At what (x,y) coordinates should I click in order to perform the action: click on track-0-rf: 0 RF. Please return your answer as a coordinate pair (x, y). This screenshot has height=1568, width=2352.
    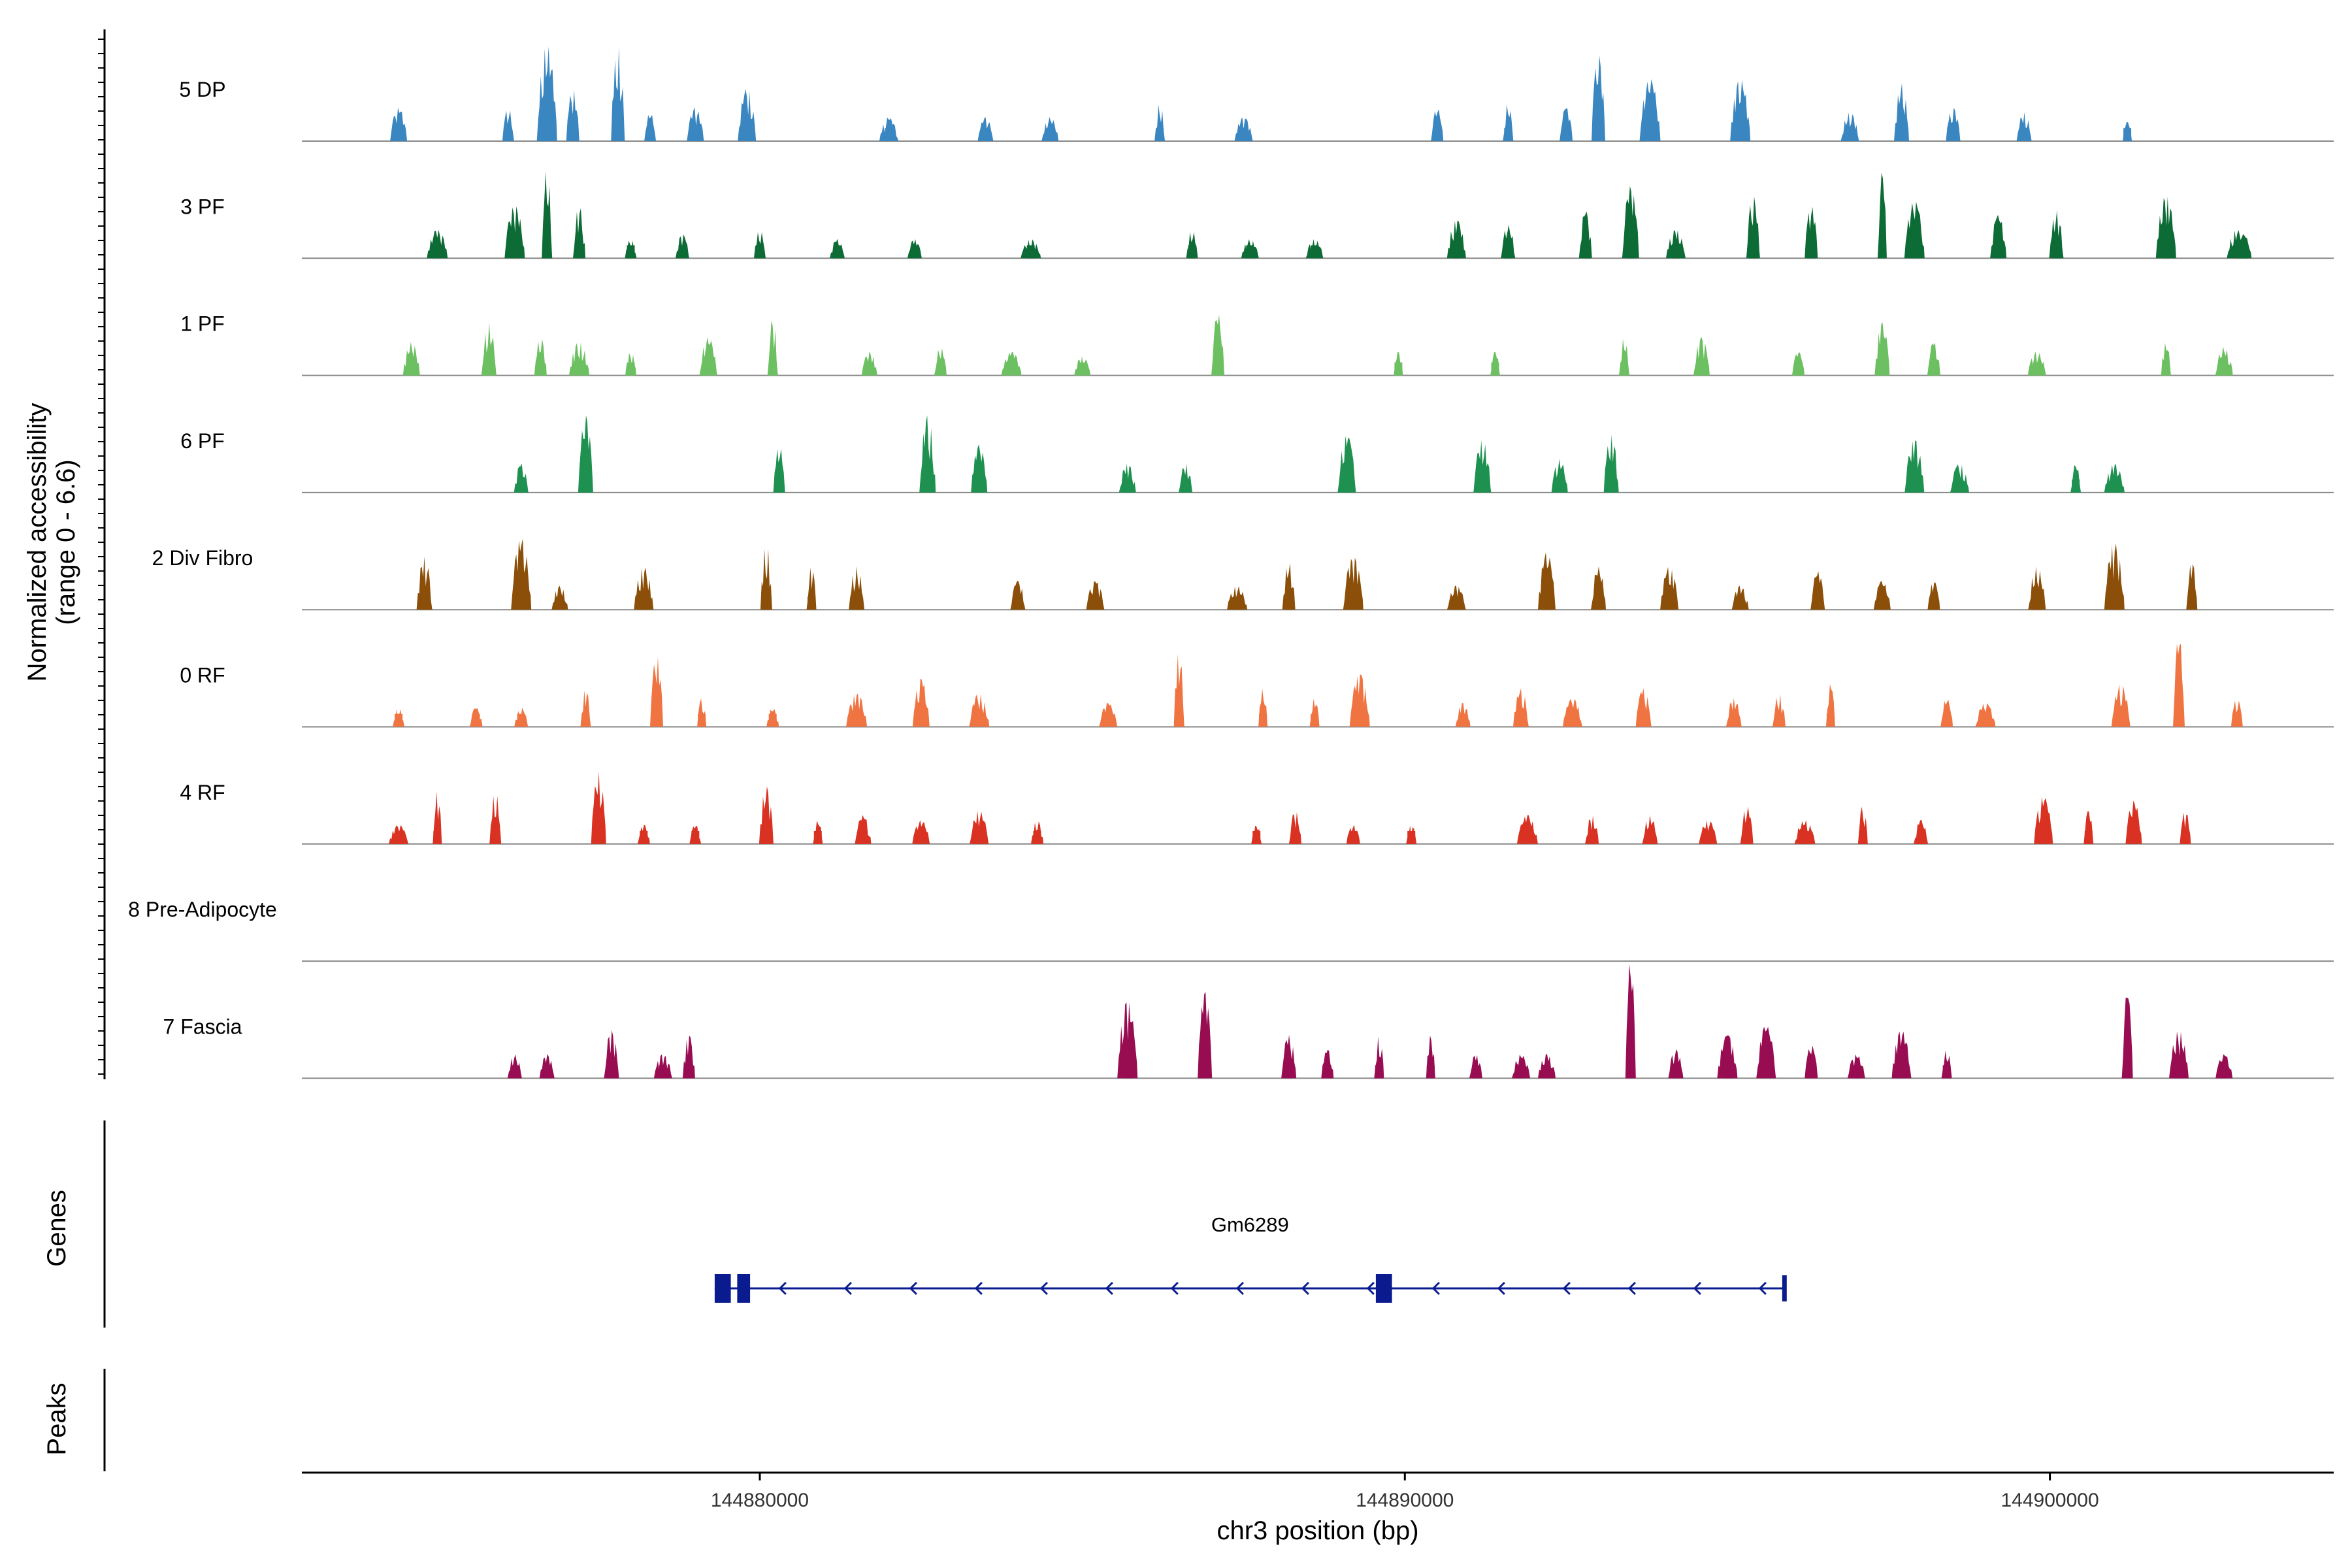
    Looking at the image, I should click on (1257, 686).